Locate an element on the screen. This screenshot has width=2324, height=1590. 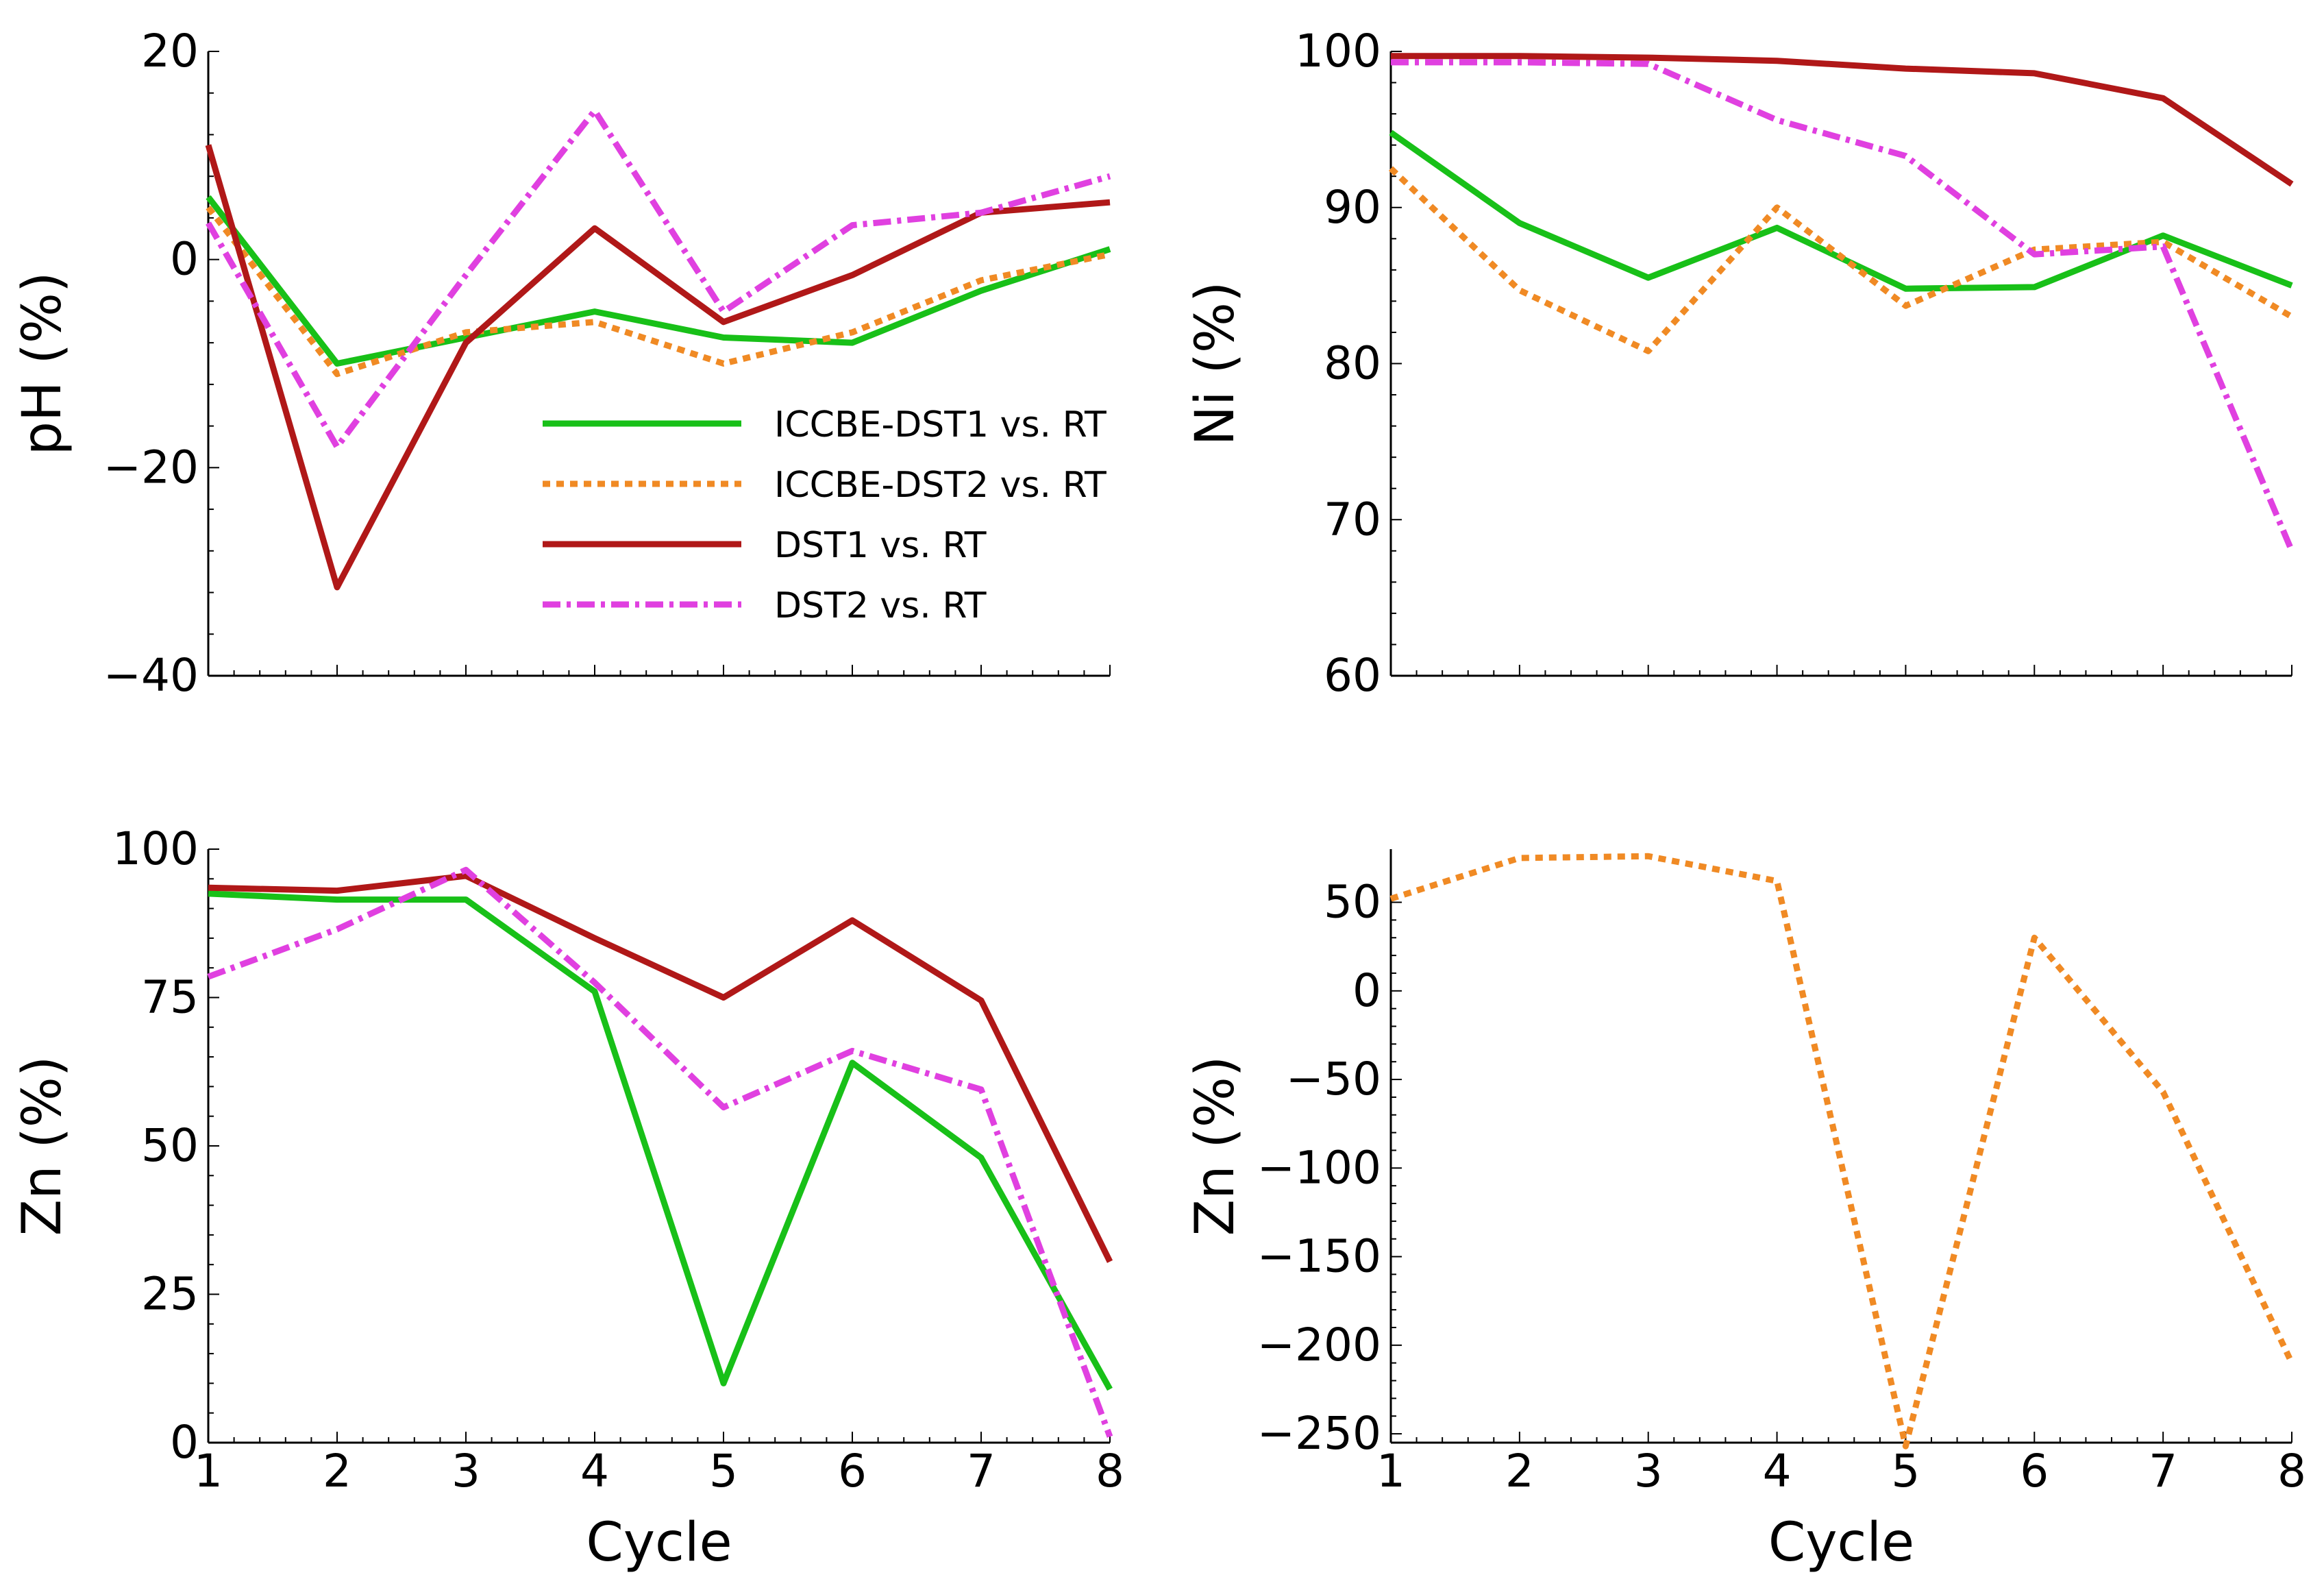
y-tick-label: −100 is located at coordinates (1319, 1167).